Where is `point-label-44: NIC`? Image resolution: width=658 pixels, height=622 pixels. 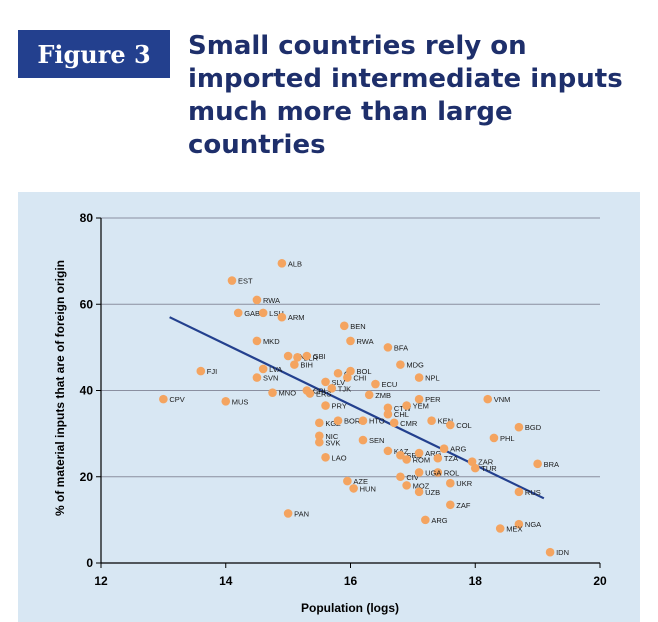 point-label-44: NIC is located at coordinates (332, 436).